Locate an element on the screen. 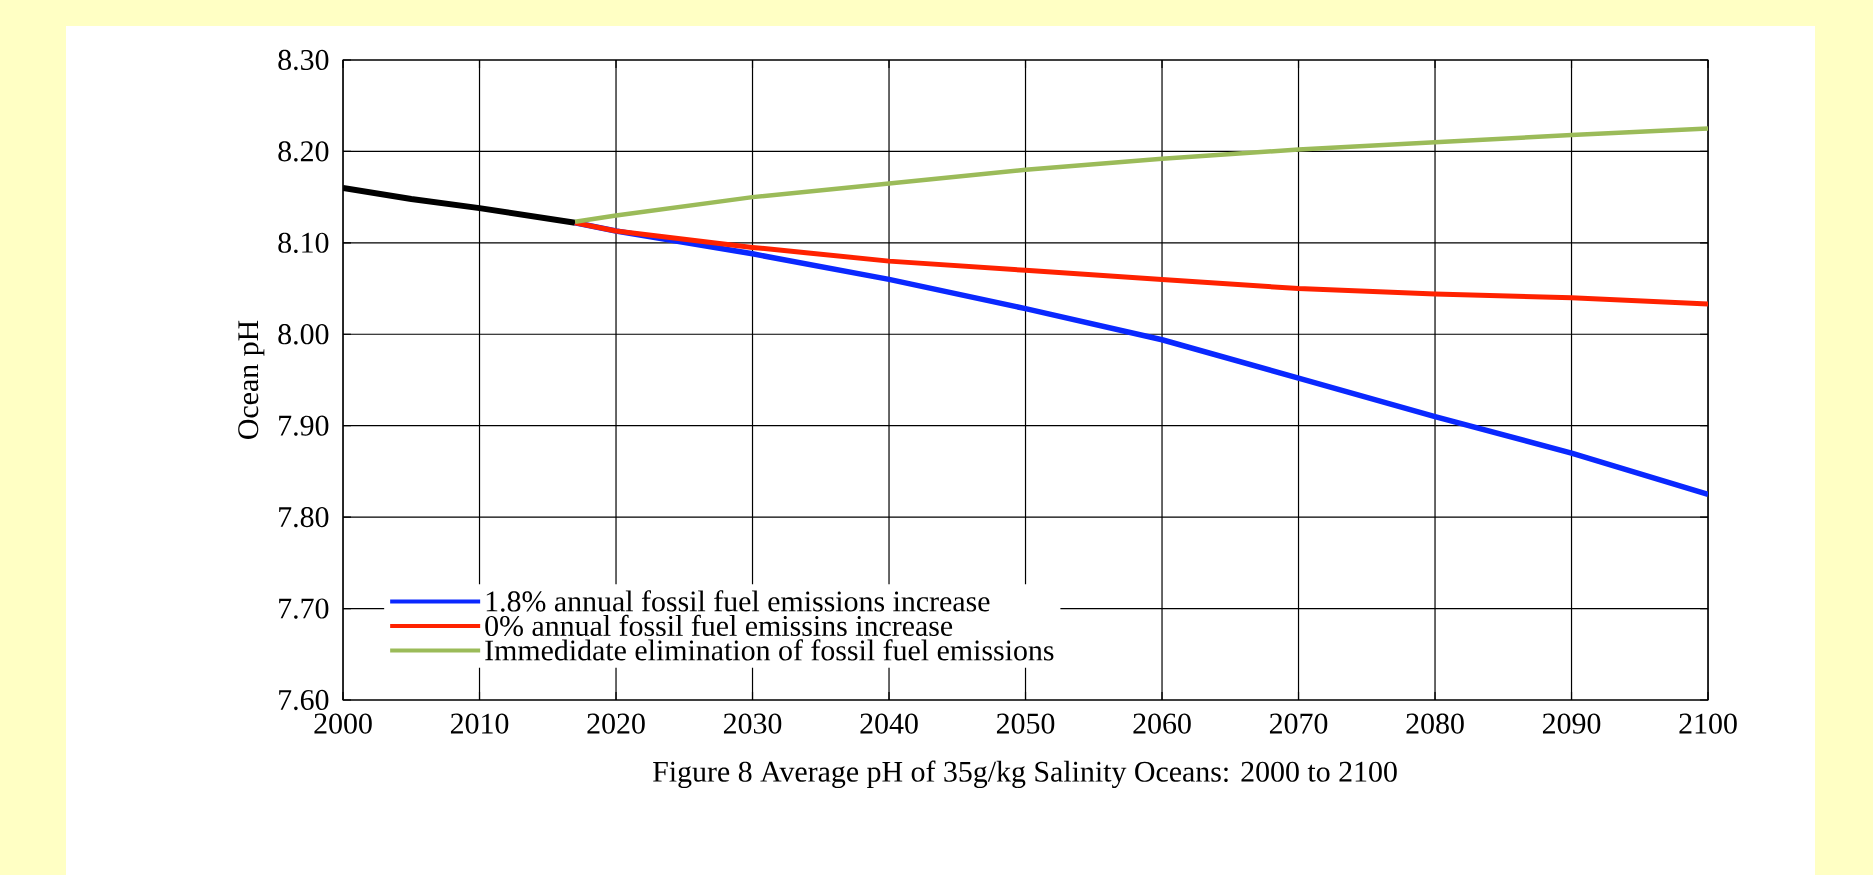  x-tick-label: 2050 is located at coordinates (1025, 723).